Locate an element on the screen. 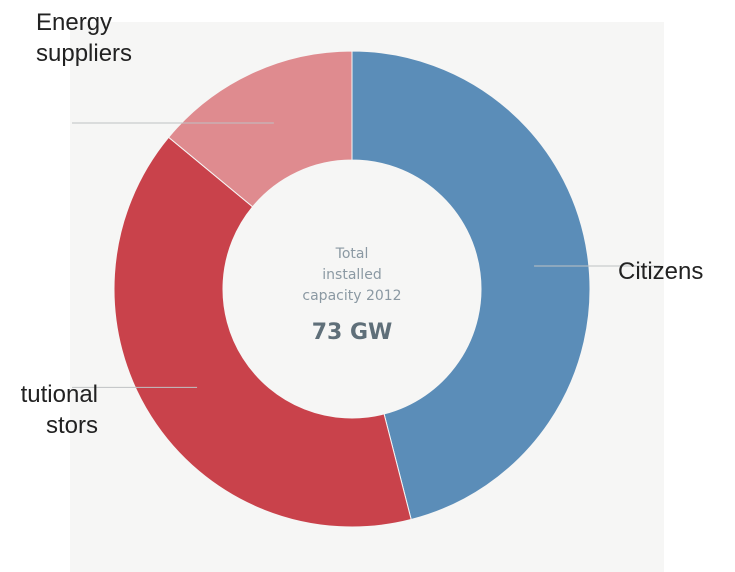  slice-label-energy-line-1: Energy is located at coordinates (74, 22).